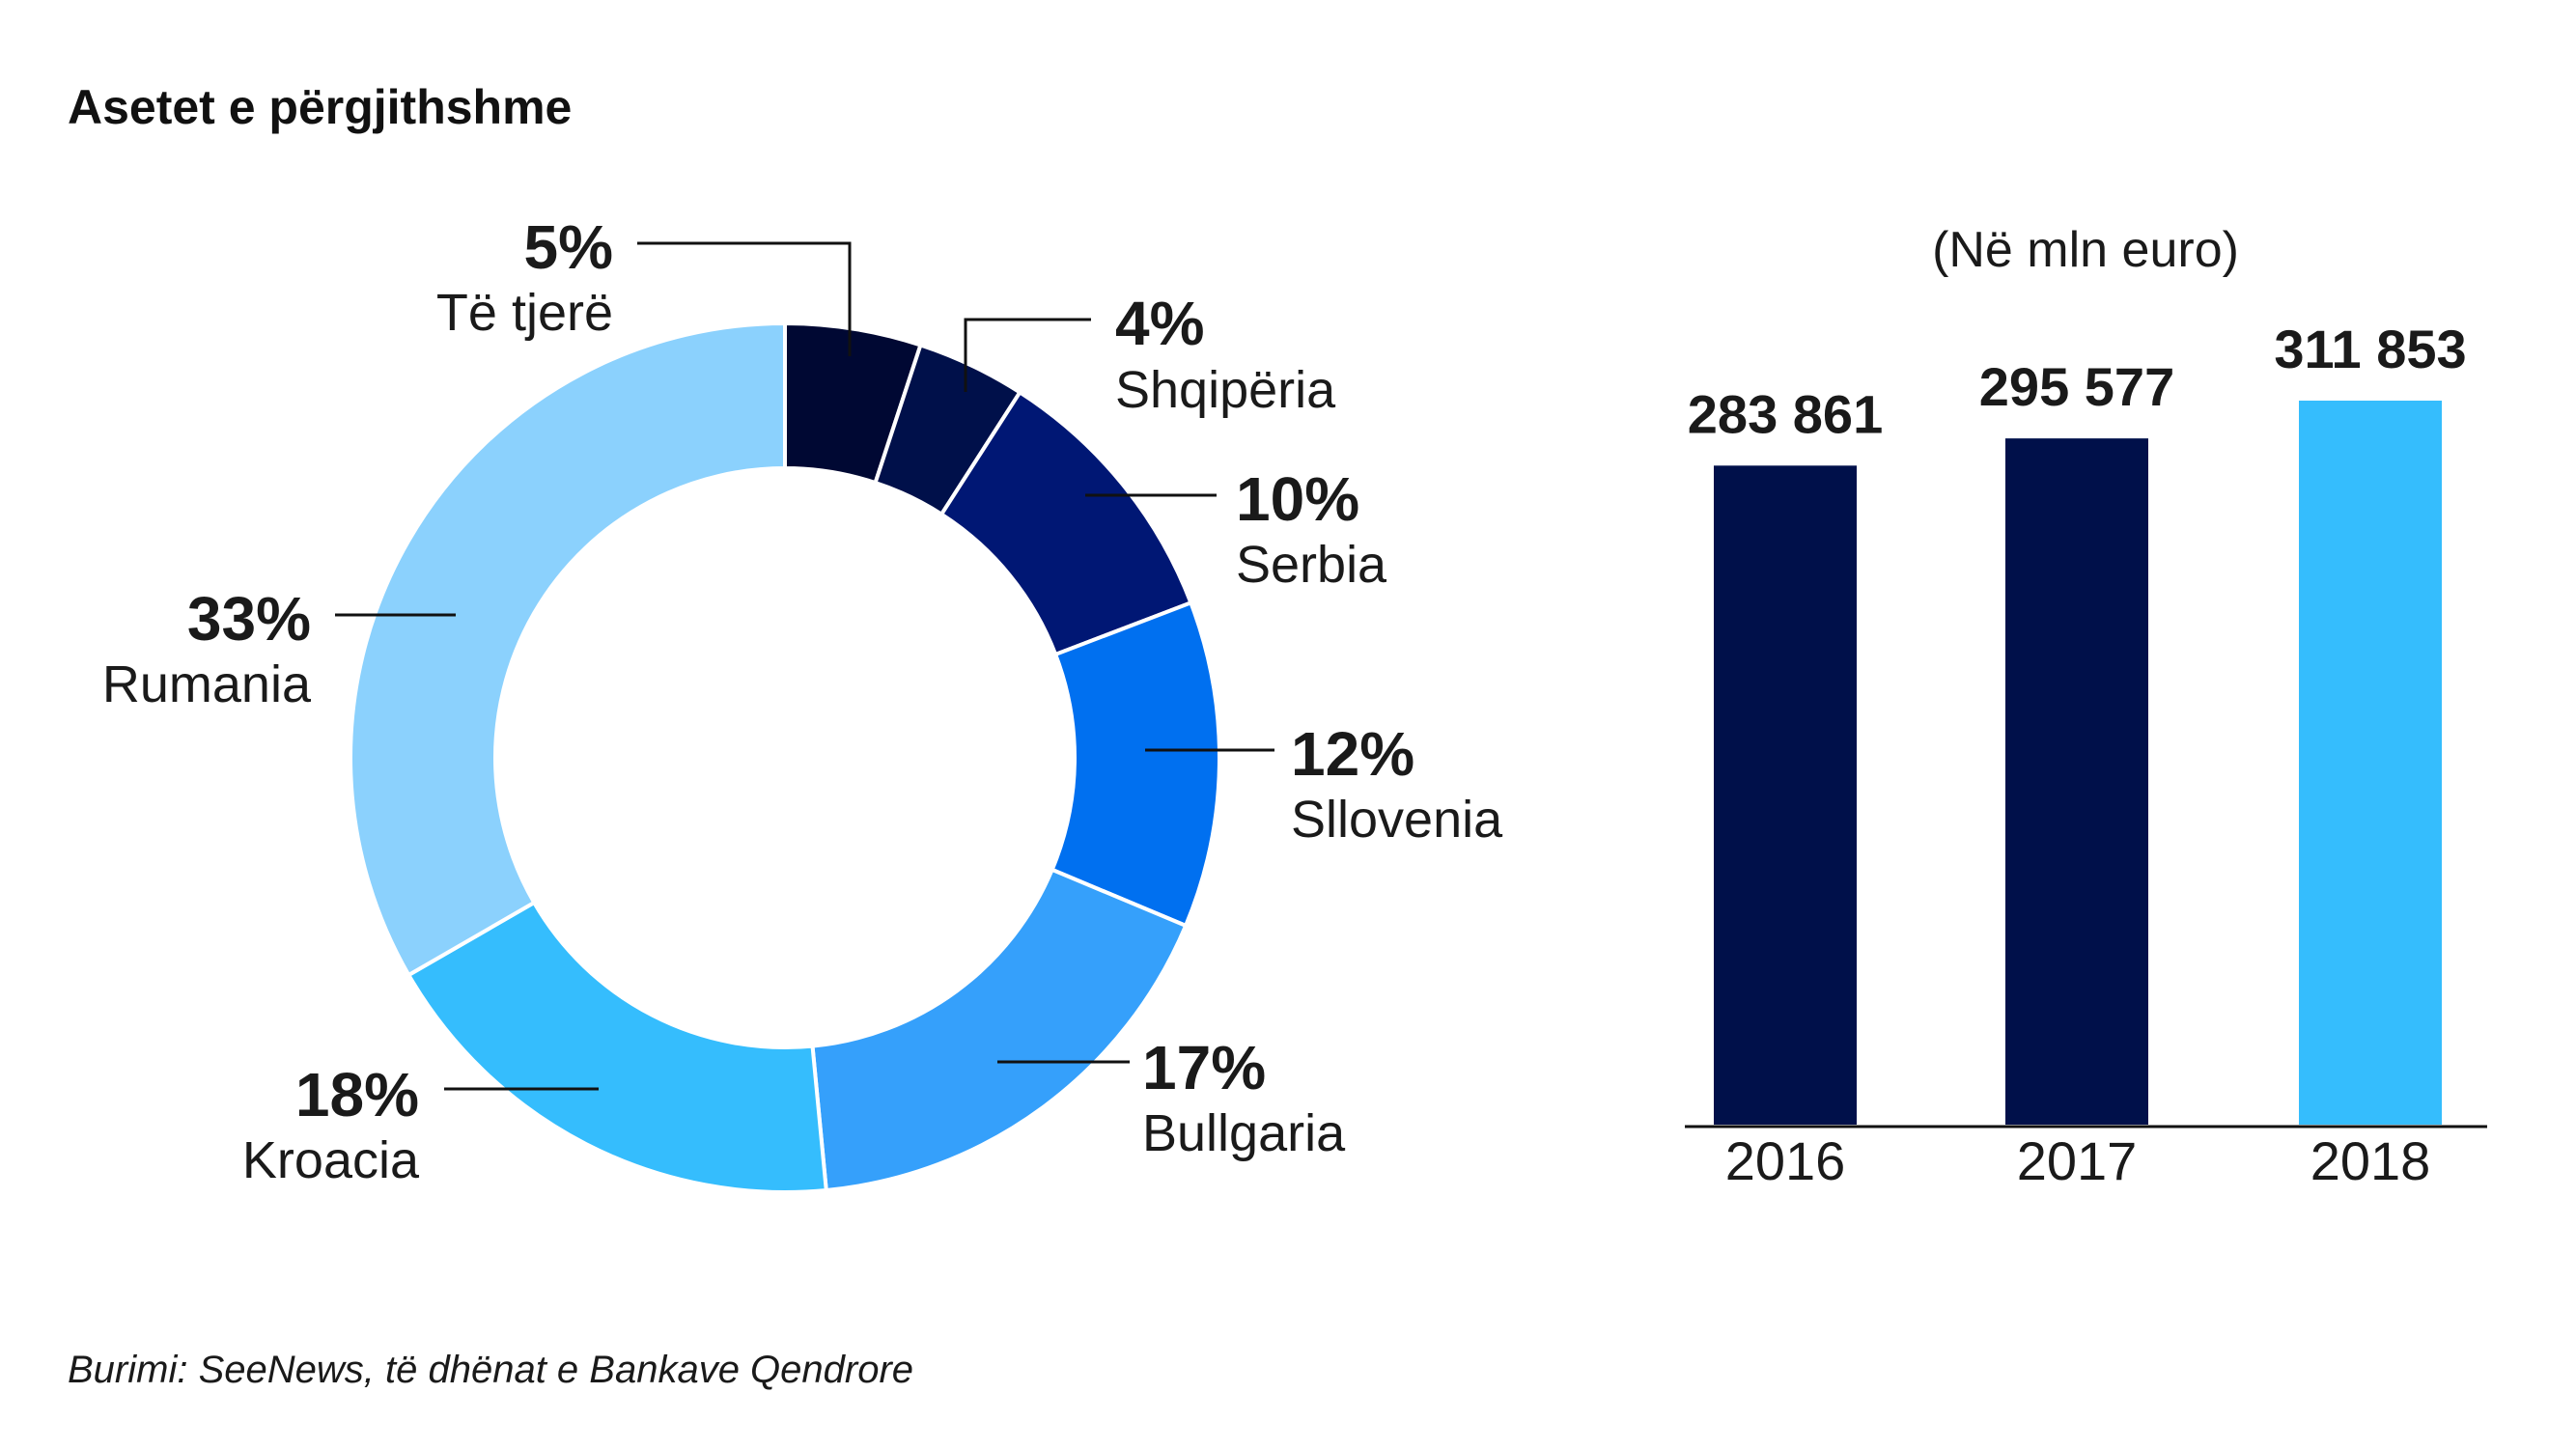 The image size is (2576, 1449). Describe the element at coordinates (2371, 1160) in the screenshot. I see `x-tick-2018: 2018` at that location.